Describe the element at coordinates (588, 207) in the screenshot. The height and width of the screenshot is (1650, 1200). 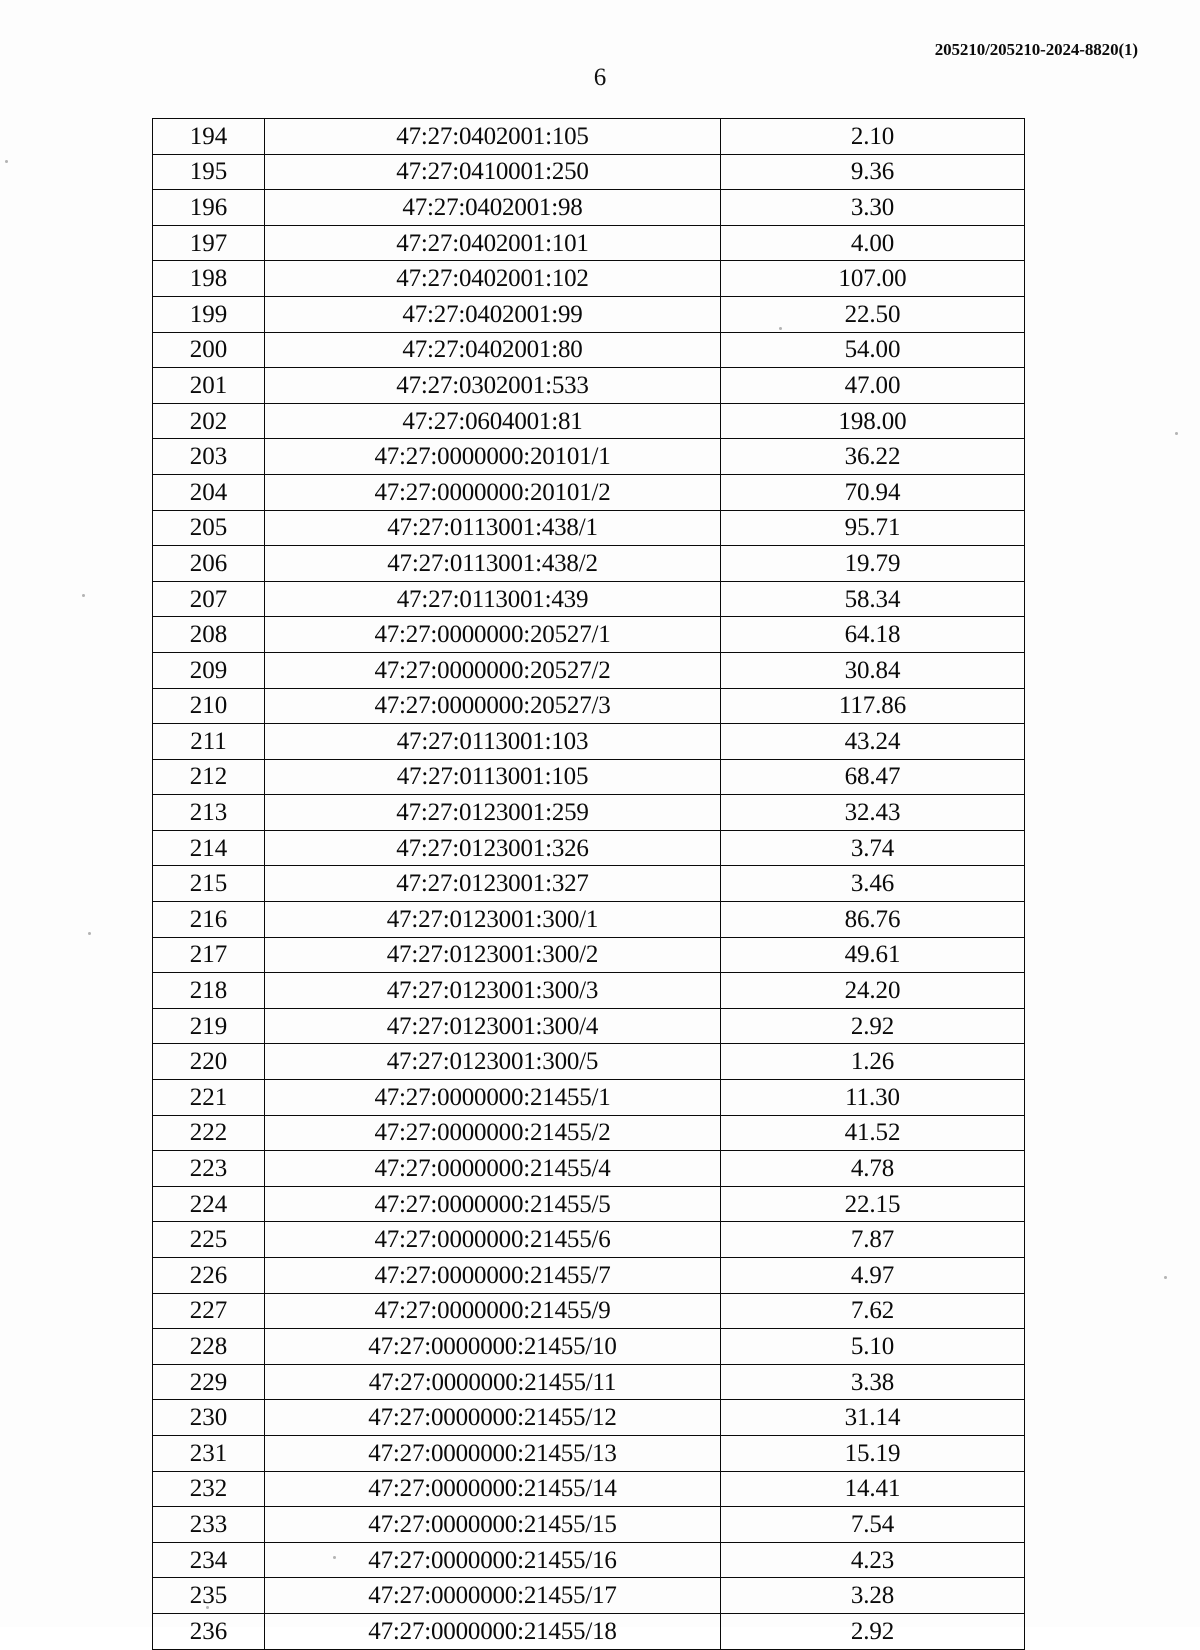
I see `table-row: 196 47:27:0402001:98 3.30` at that location.